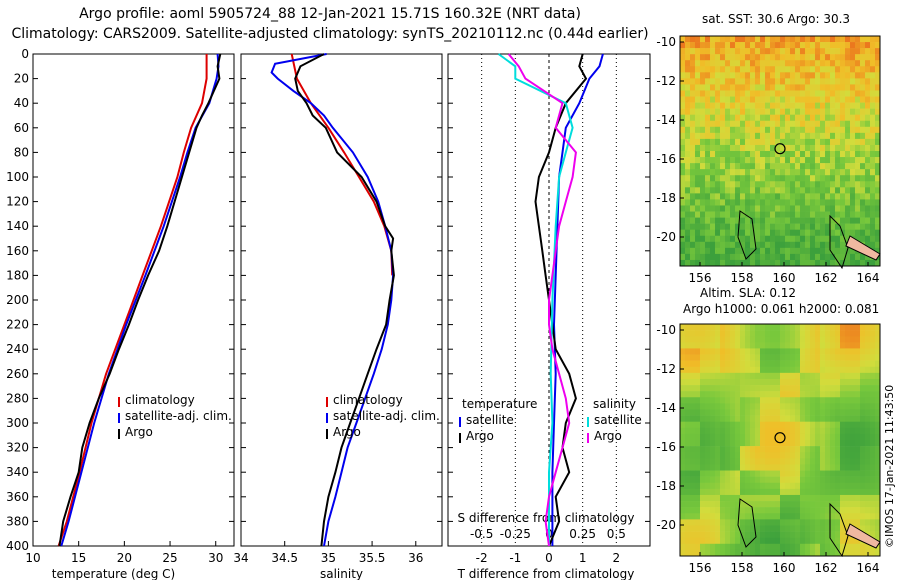 Image resolution: width=900 pixels, height=580 pixels. What do you see at coordinates (666, 525) in the screenshot?
I see `sla-ytick-label: -20` at bounding box center [666, 525].